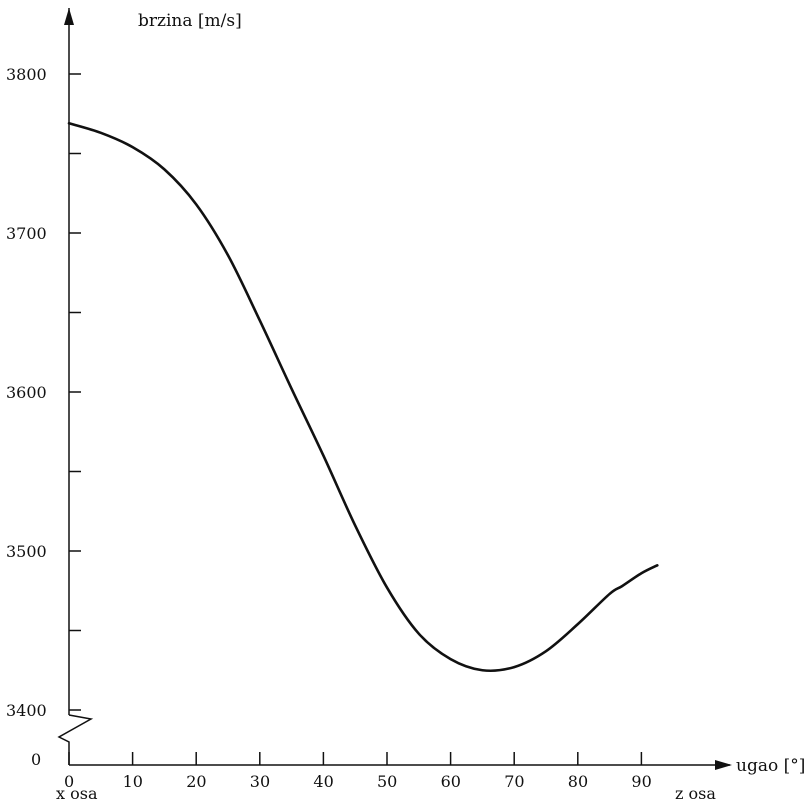 This screenshot has width=809, height=809. Describe the element at coordinates (323, 781) in the screenshot. I see `x-tick-label-40: 40` at that location.